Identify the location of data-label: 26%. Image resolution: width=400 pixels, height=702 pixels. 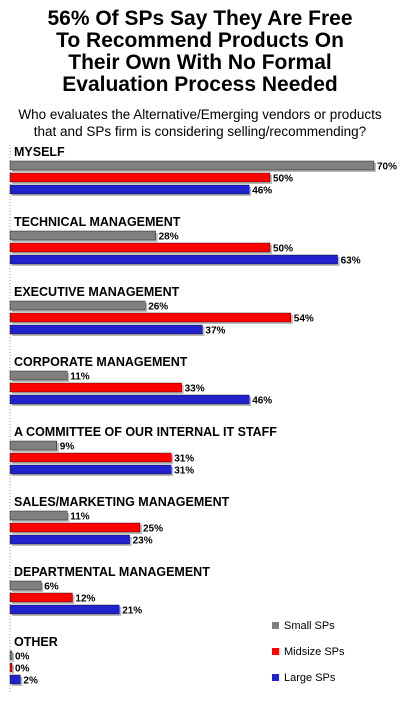
(158, 307).